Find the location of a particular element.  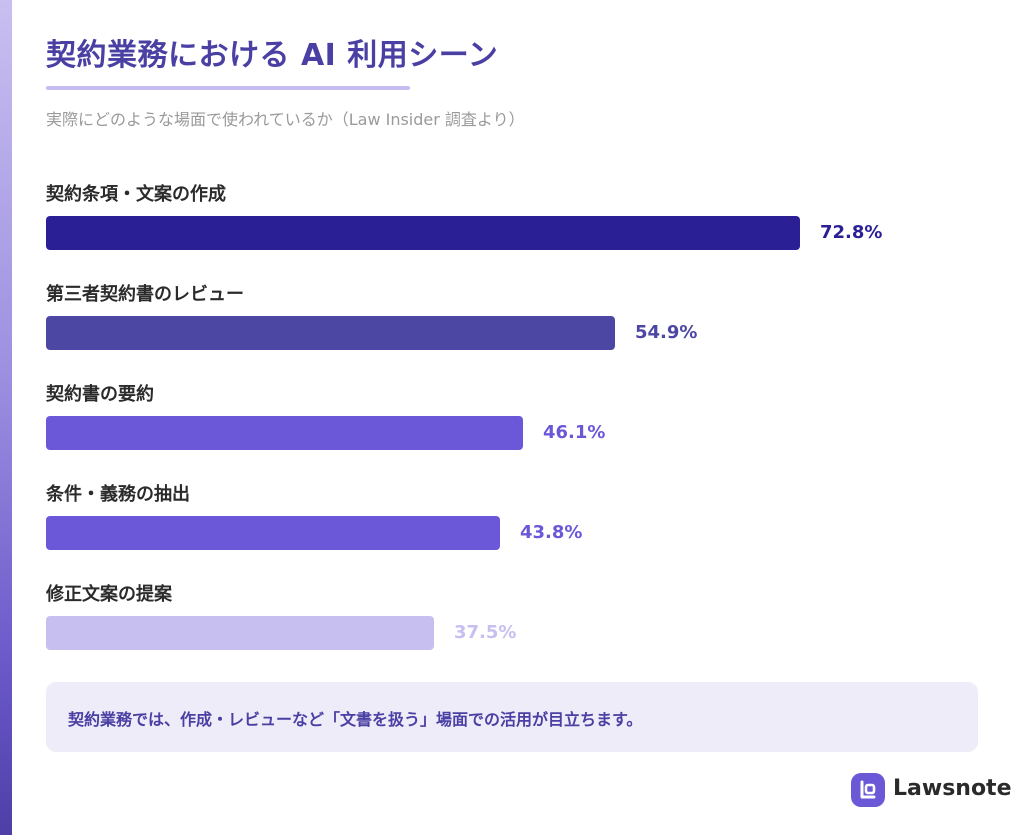

lawsnote-logo-icon is located at coordinates (868, 790).